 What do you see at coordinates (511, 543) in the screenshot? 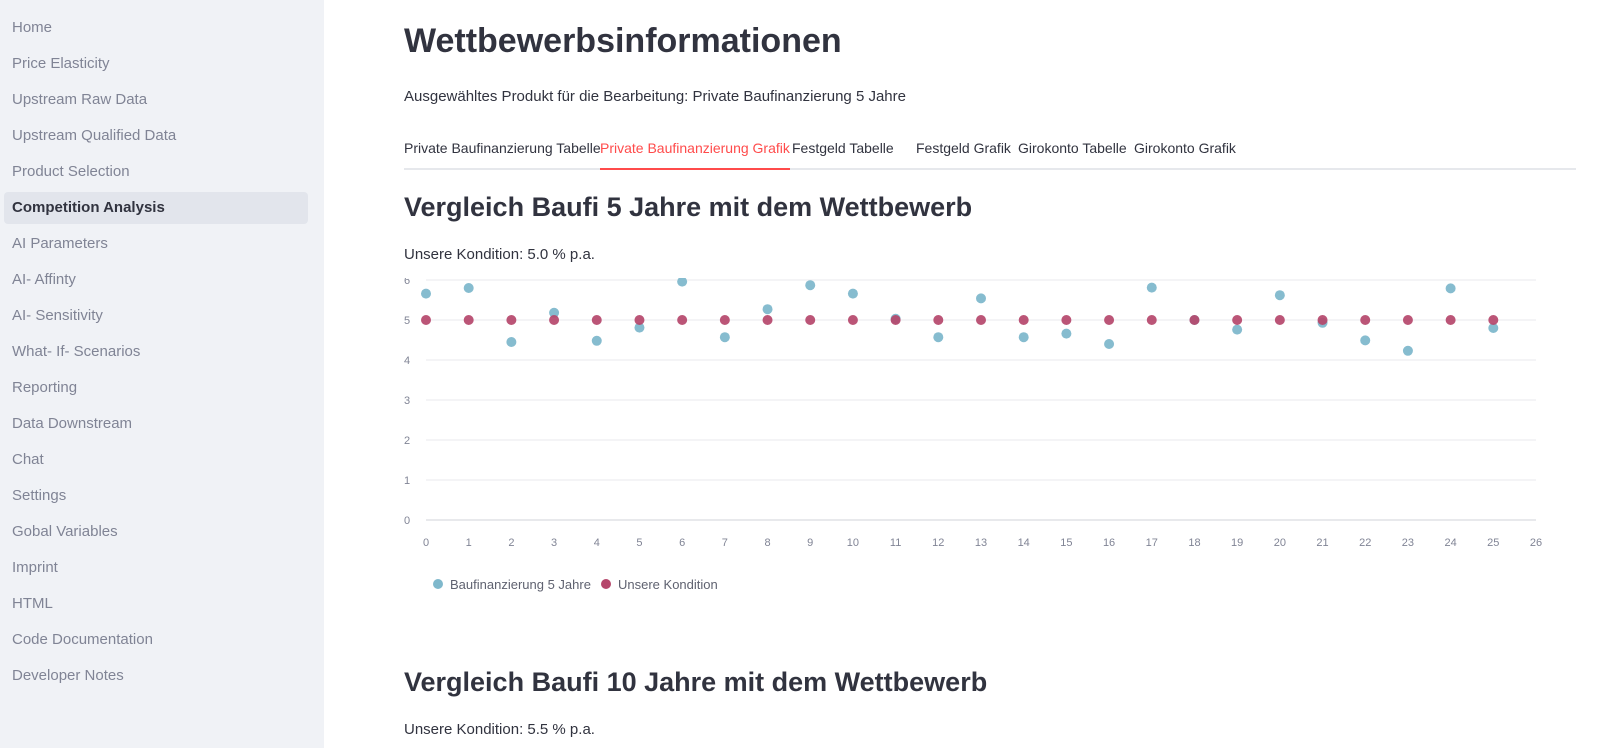
I see `x-tick-label: 2` at bounding box center [511, 543].